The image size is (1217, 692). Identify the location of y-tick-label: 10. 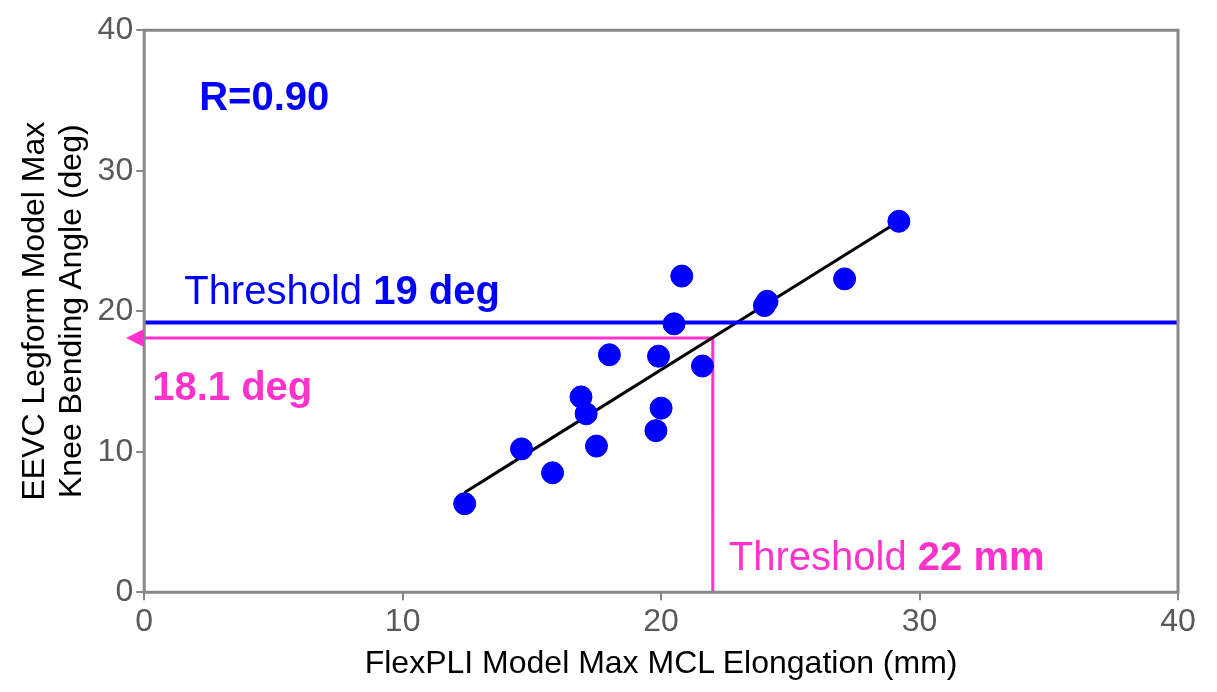
(115, 449).